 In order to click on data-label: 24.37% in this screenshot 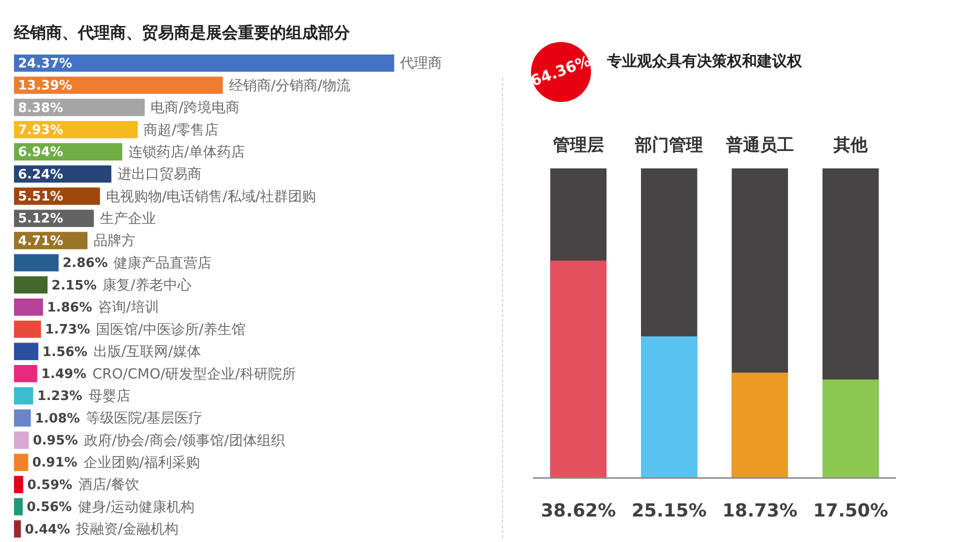, I will do `click(45, 64)`.